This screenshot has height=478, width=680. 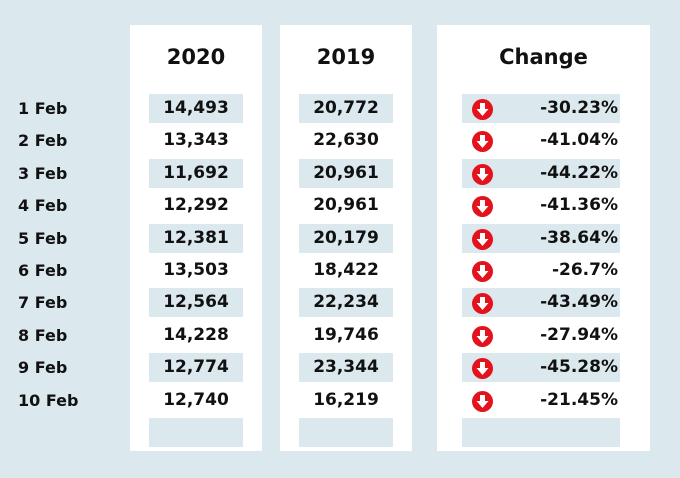 I want to click on cell-2020: 12,381, so click(x=196, y=238).